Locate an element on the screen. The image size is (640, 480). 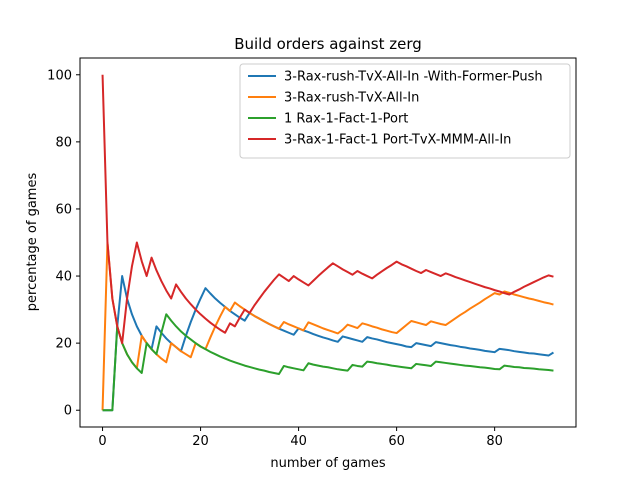
y-tick-label: 60 is located at coordinates (63, 209).